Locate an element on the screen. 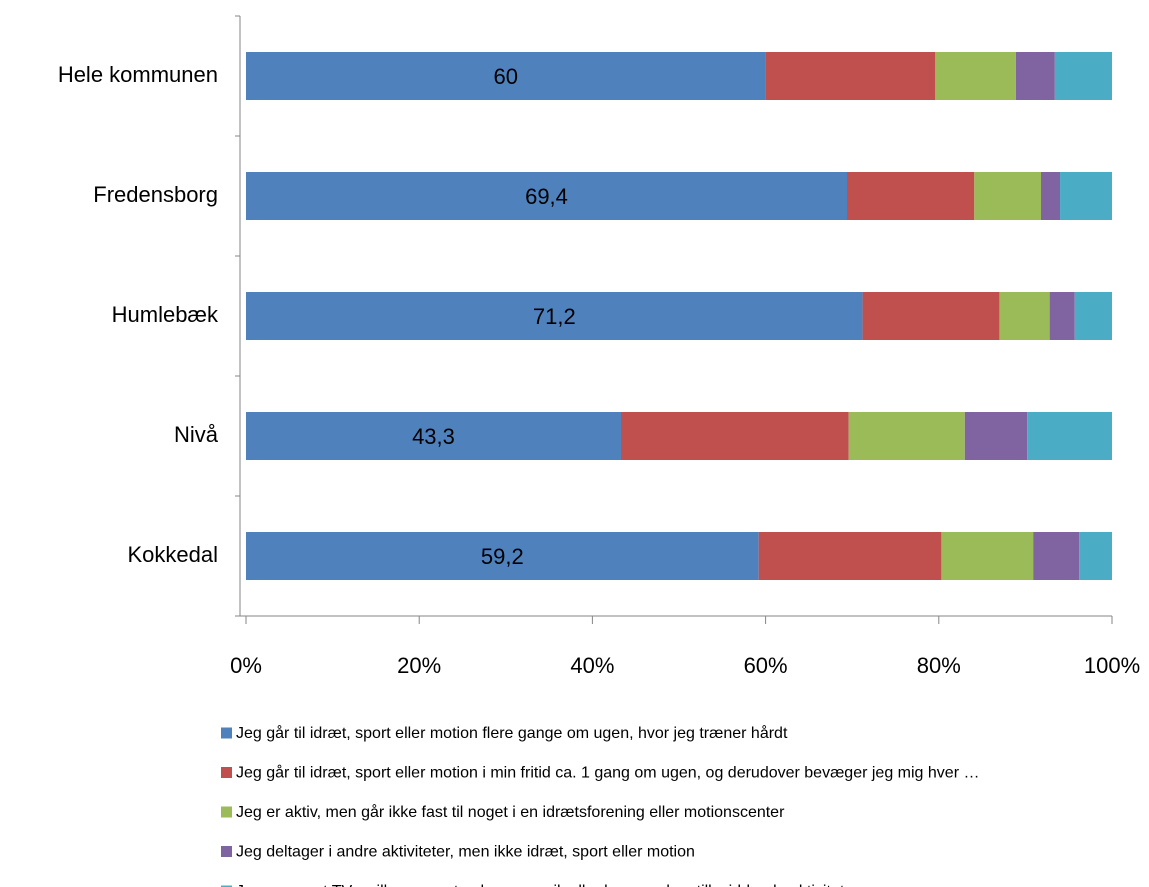 The width and height of the screenshot is (1149, 887). data-label: 59,2 is located at coordinates (502, 556).